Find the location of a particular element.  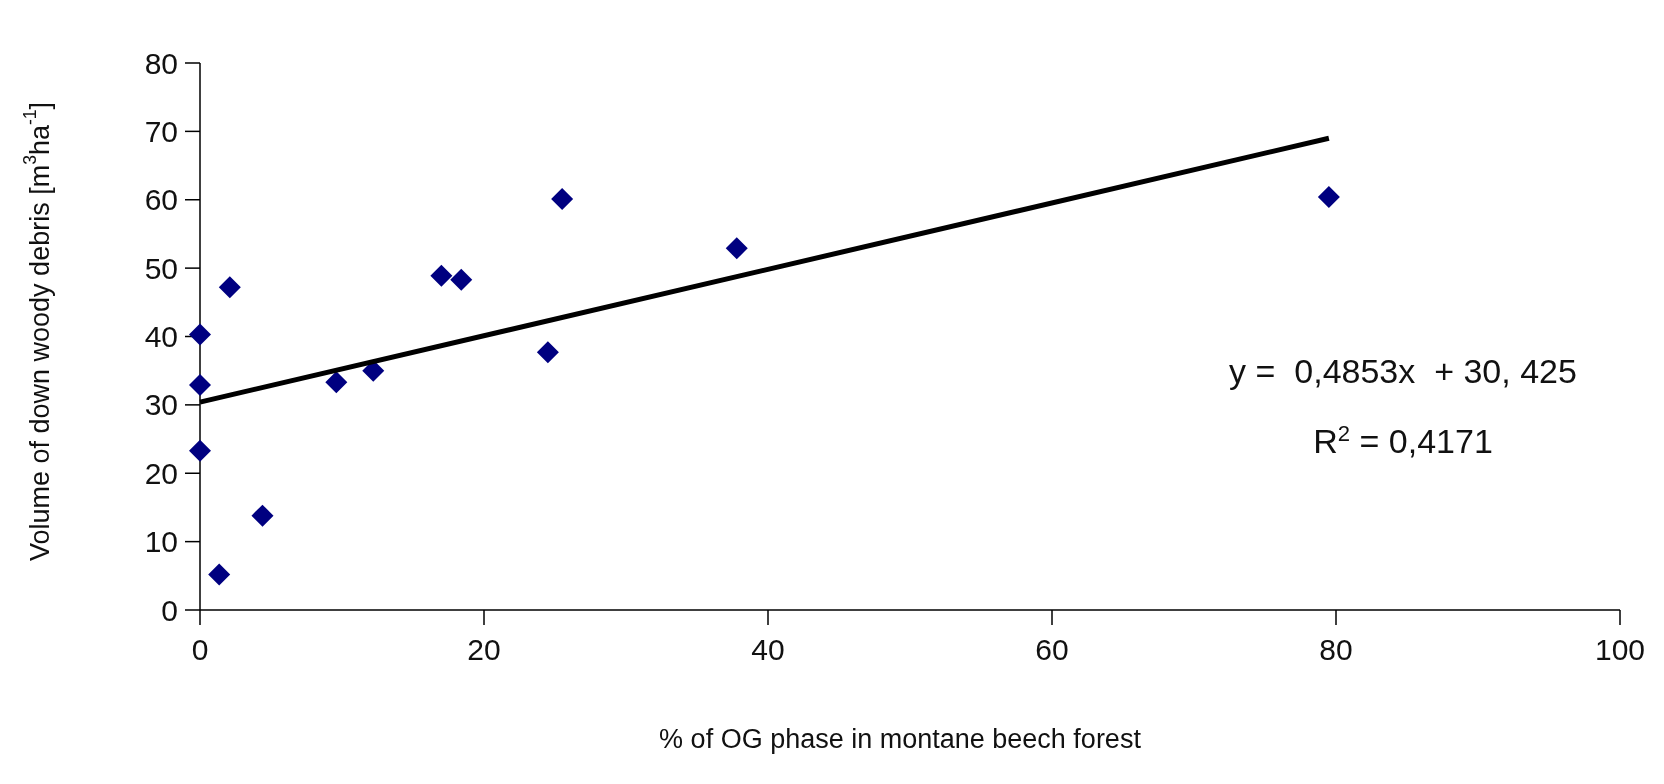

y-tick-label: 0 is located at coordinates (169, 610).